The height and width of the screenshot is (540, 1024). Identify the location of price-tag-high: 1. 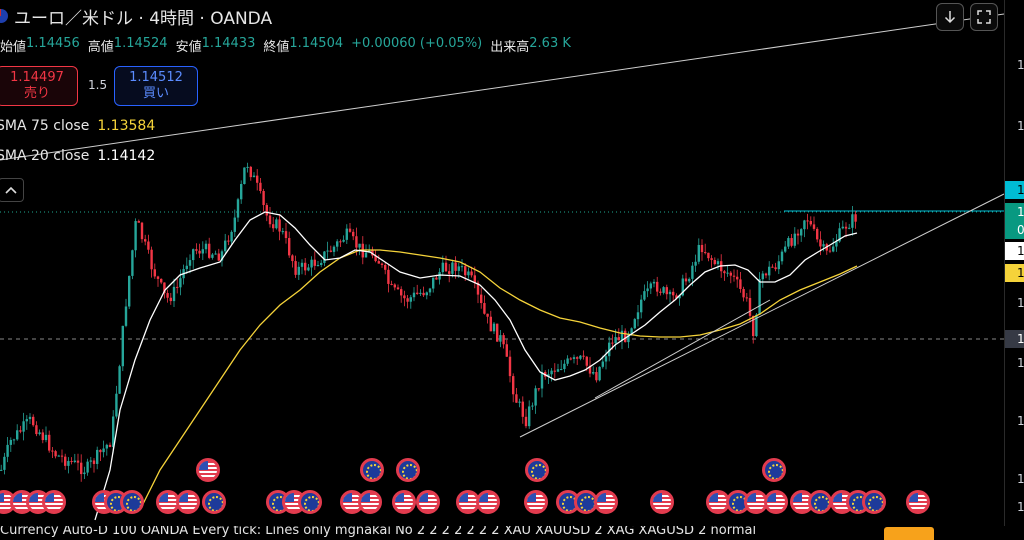
(1014, 190).